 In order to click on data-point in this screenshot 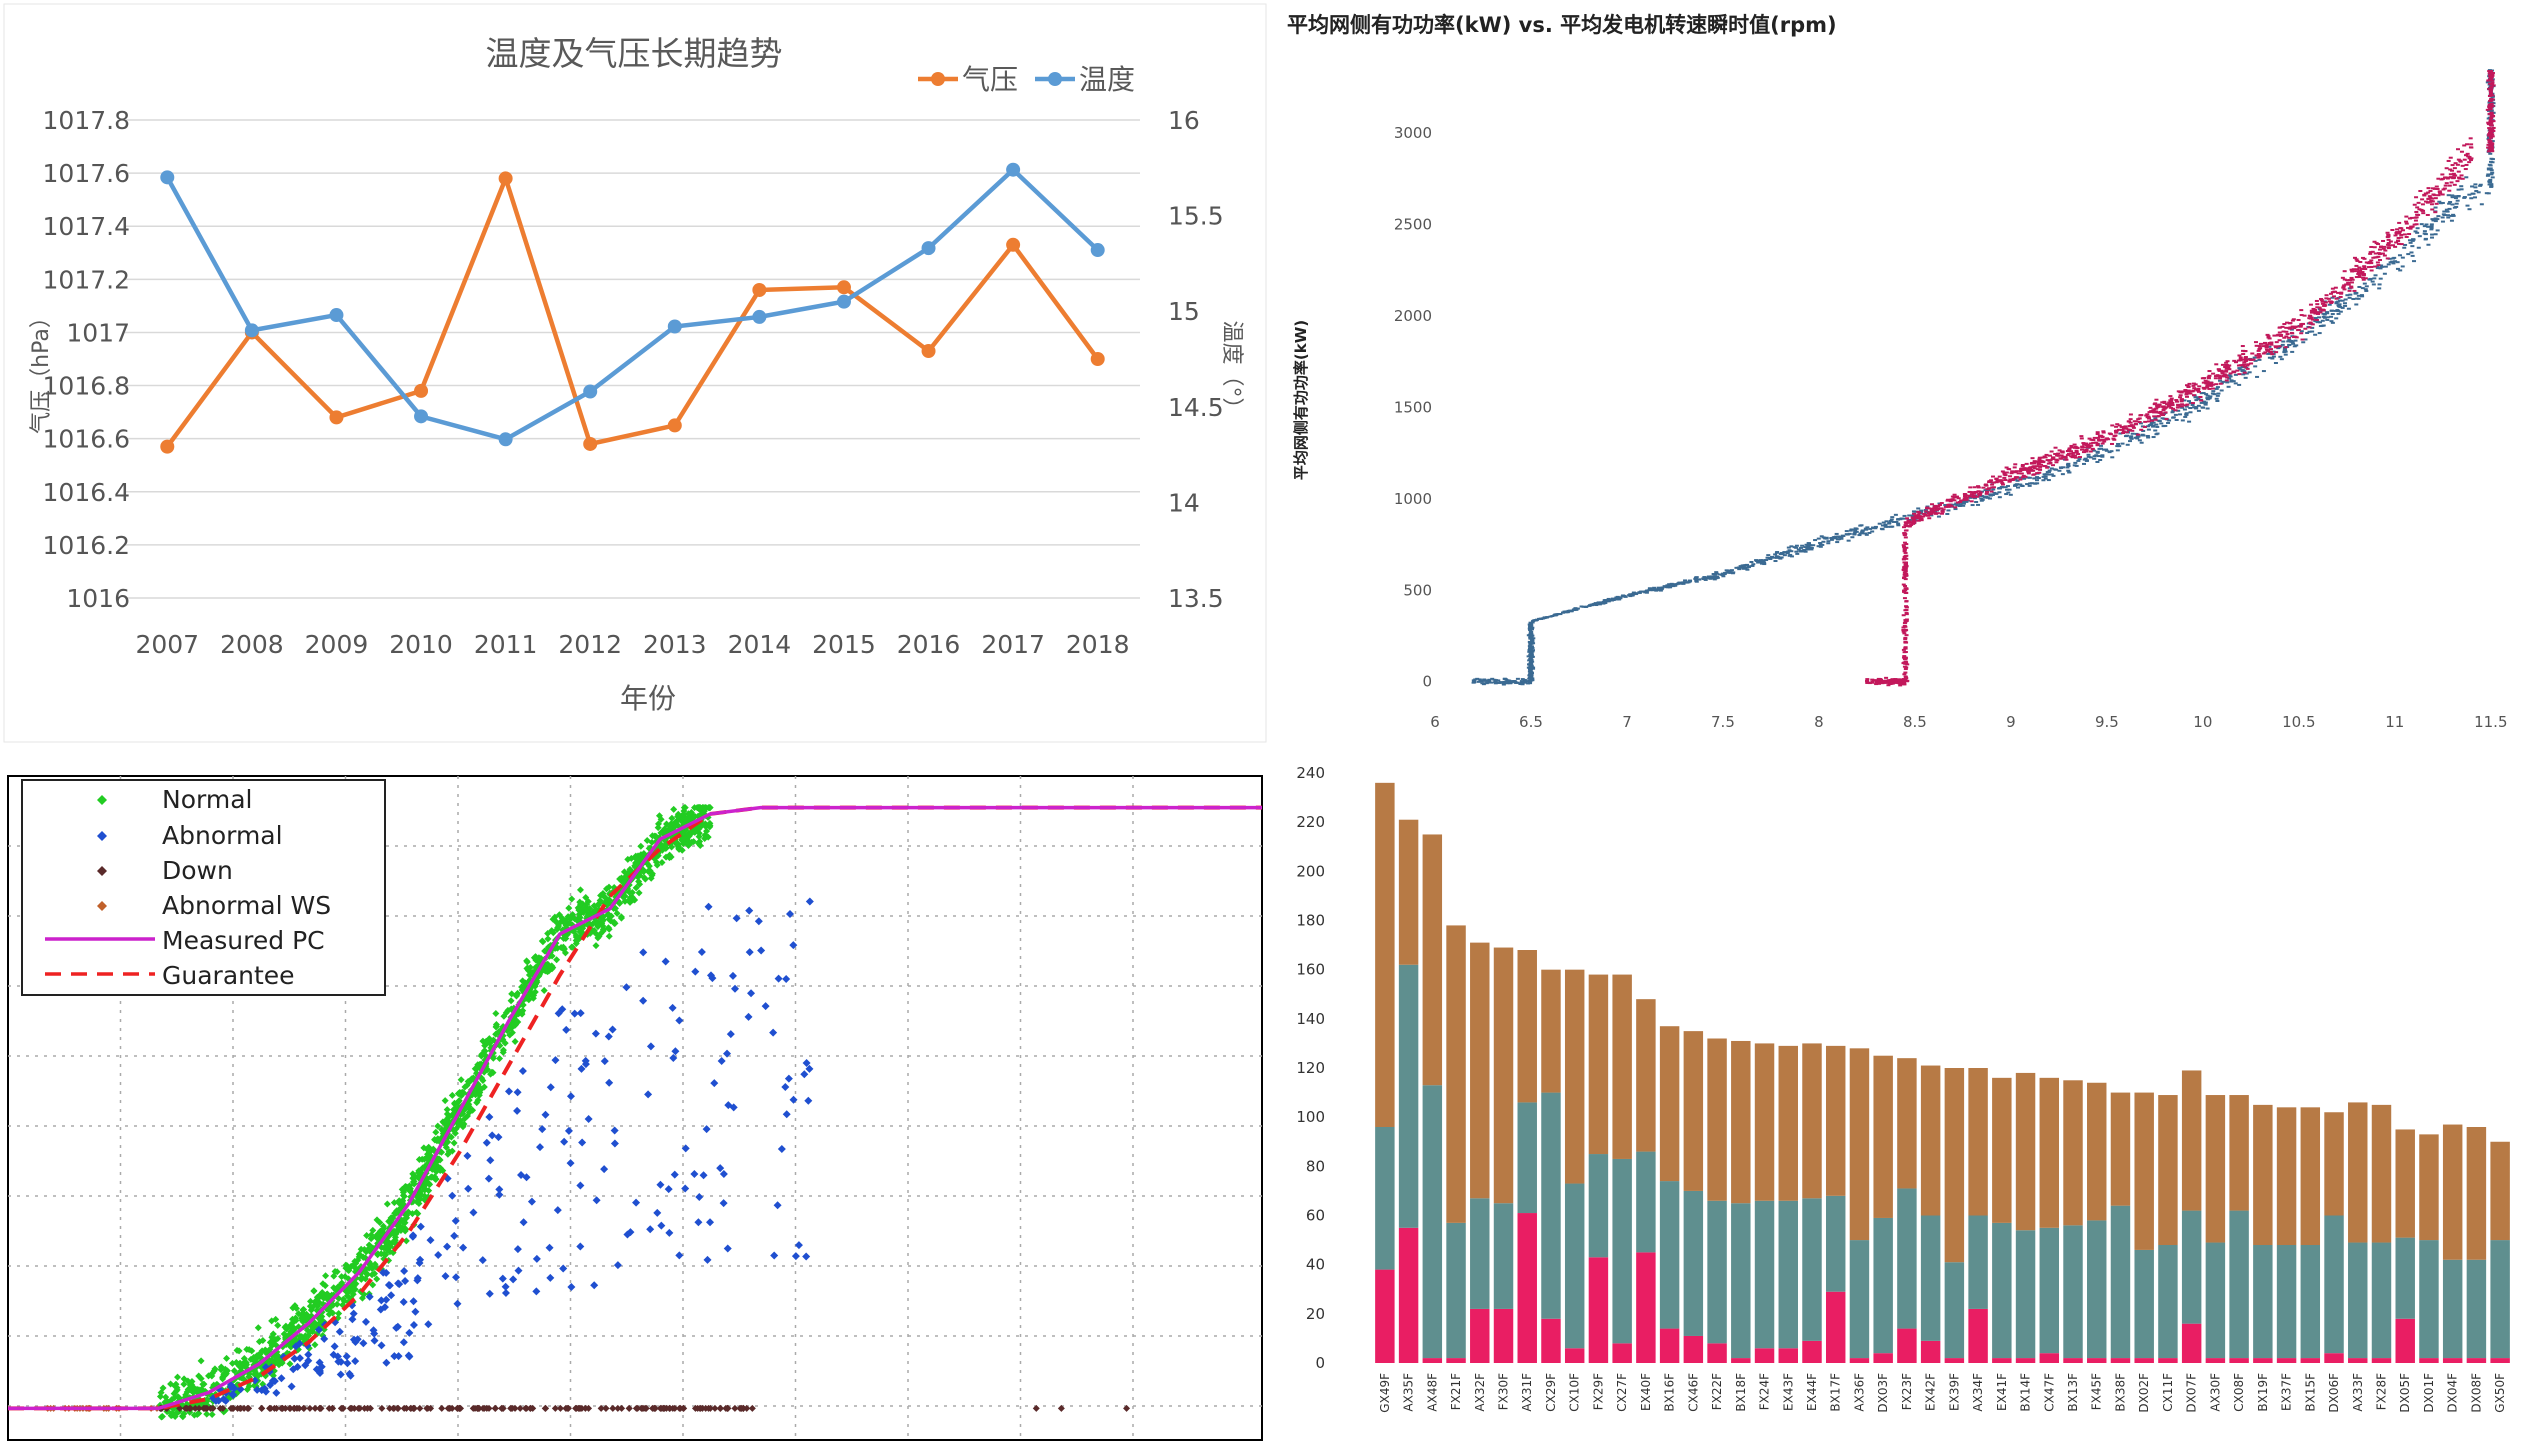, I will do `click(1097, 250)`.